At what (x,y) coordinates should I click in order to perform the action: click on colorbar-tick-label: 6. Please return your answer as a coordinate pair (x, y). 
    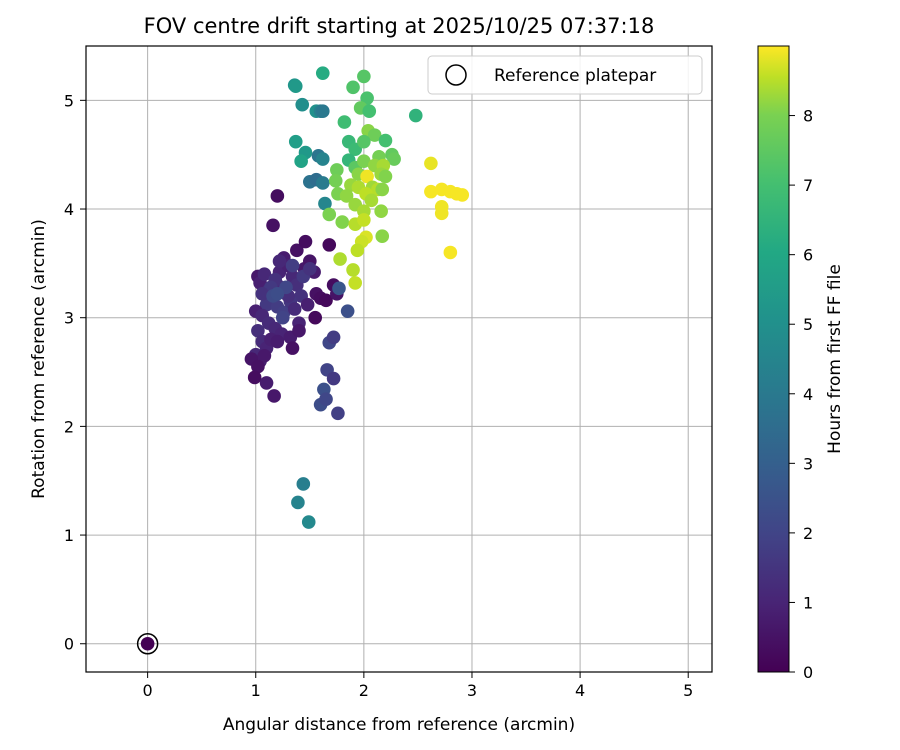
    Looking at the image, I should click on (808, 255).